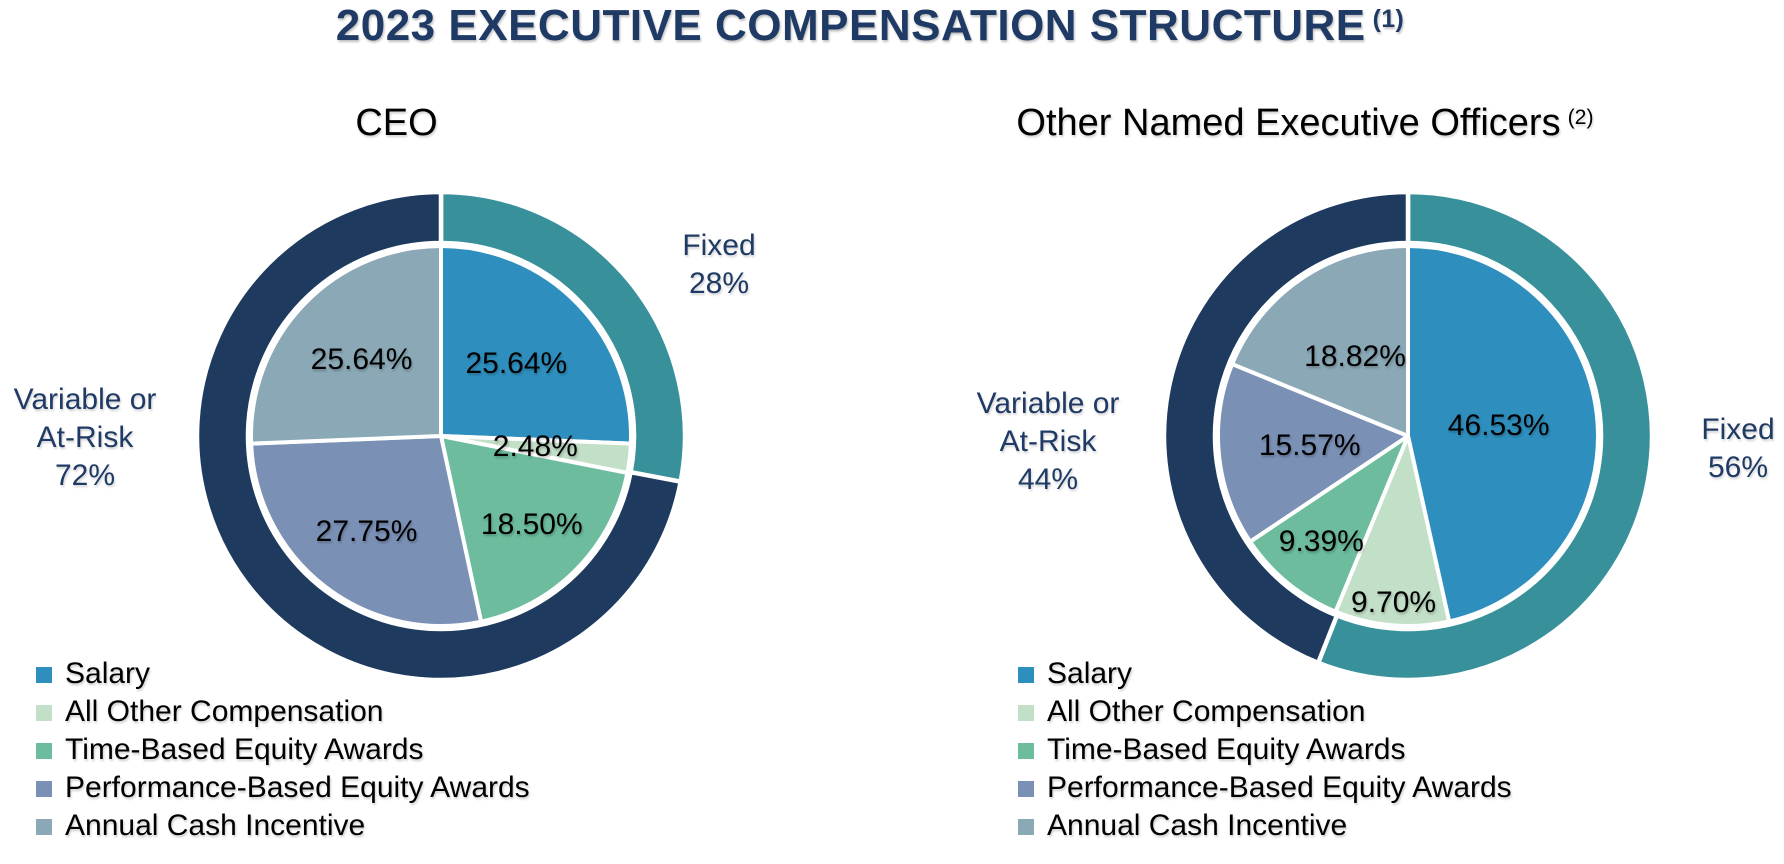  I want to click on legend-item-ceo-all-other-compensation: All Other Compensation, so click(283, 712).